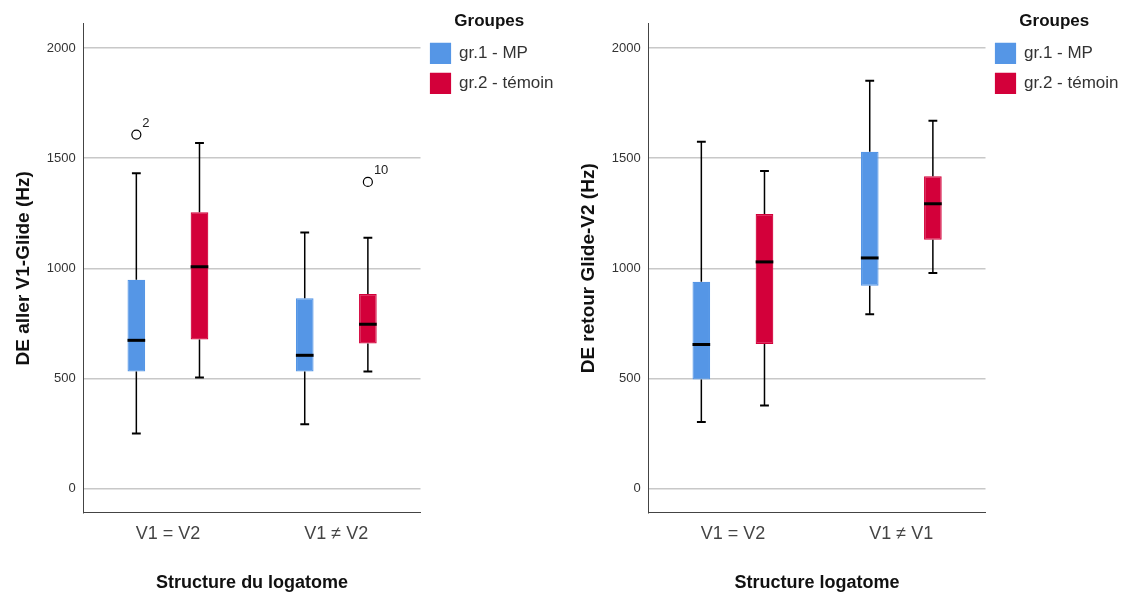 The height and width of the screenshot is (603, 1136). Describe the element at coordinates (901, 532) in the screenshot. I see `x-tick-label: V1 ≠ V1` at that location.